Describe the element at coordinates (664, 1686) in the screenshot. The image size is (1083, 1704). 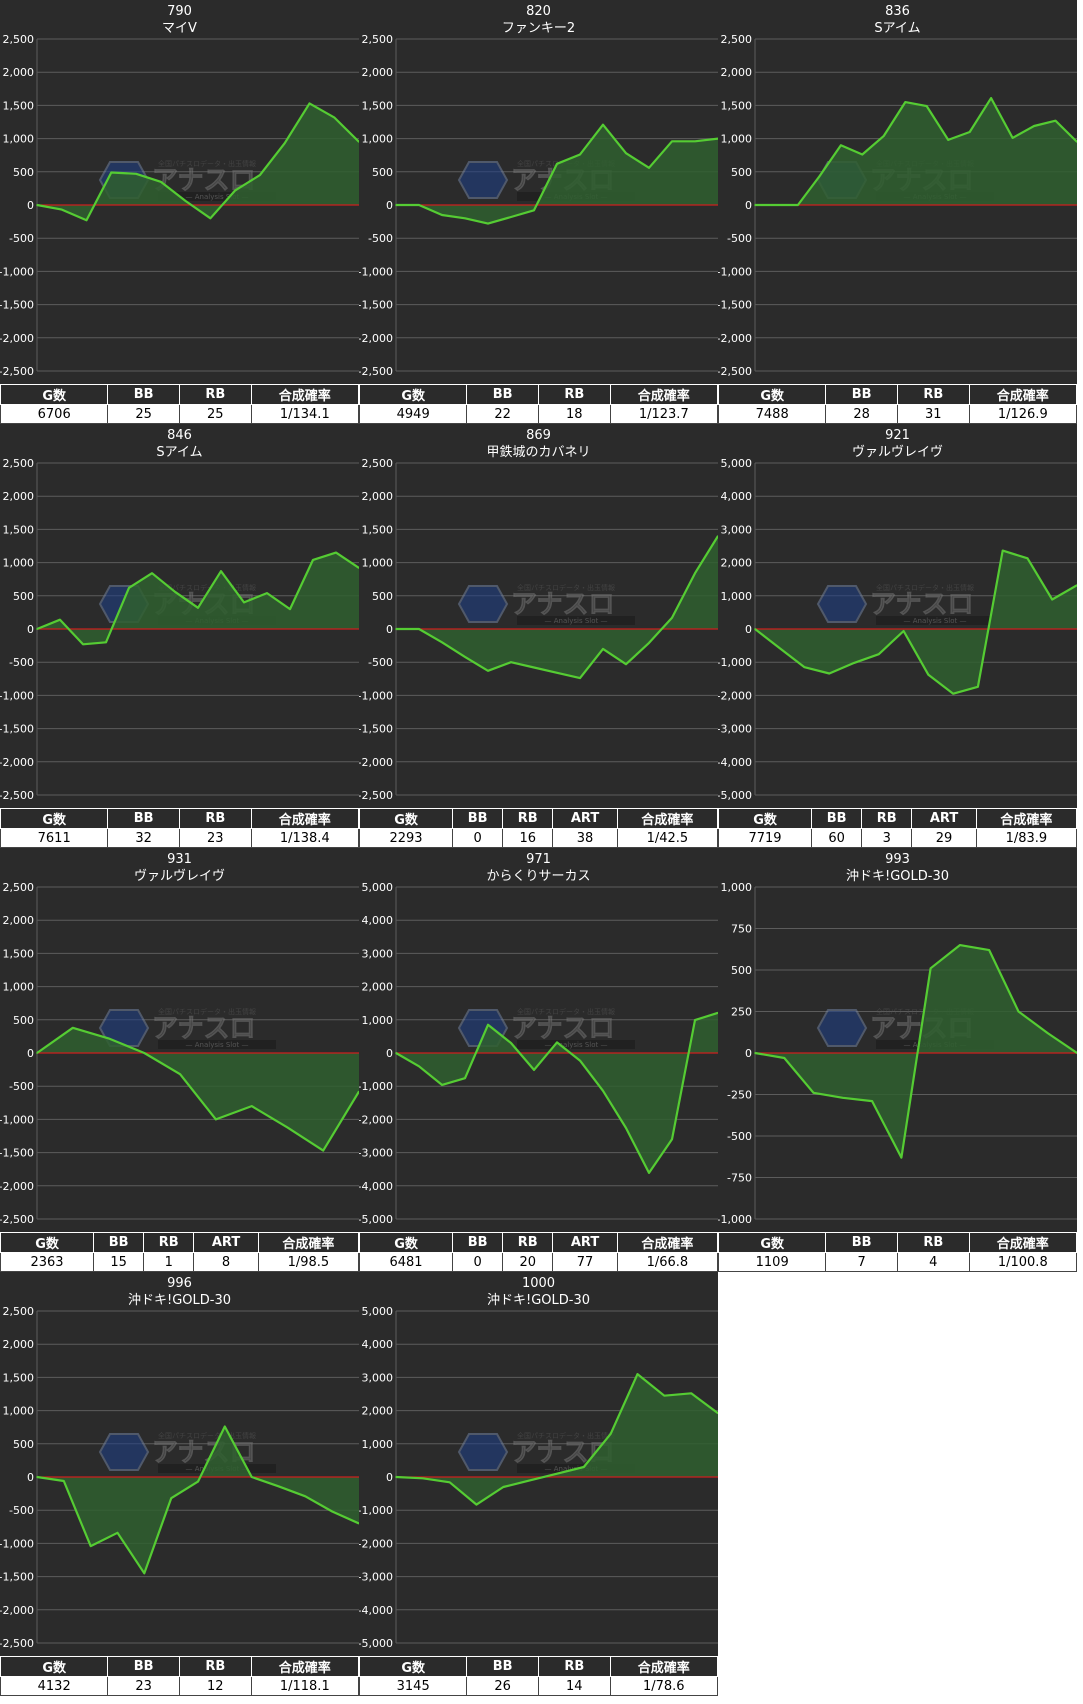
I see `stats-value-cell: 1/78.6` at that location.